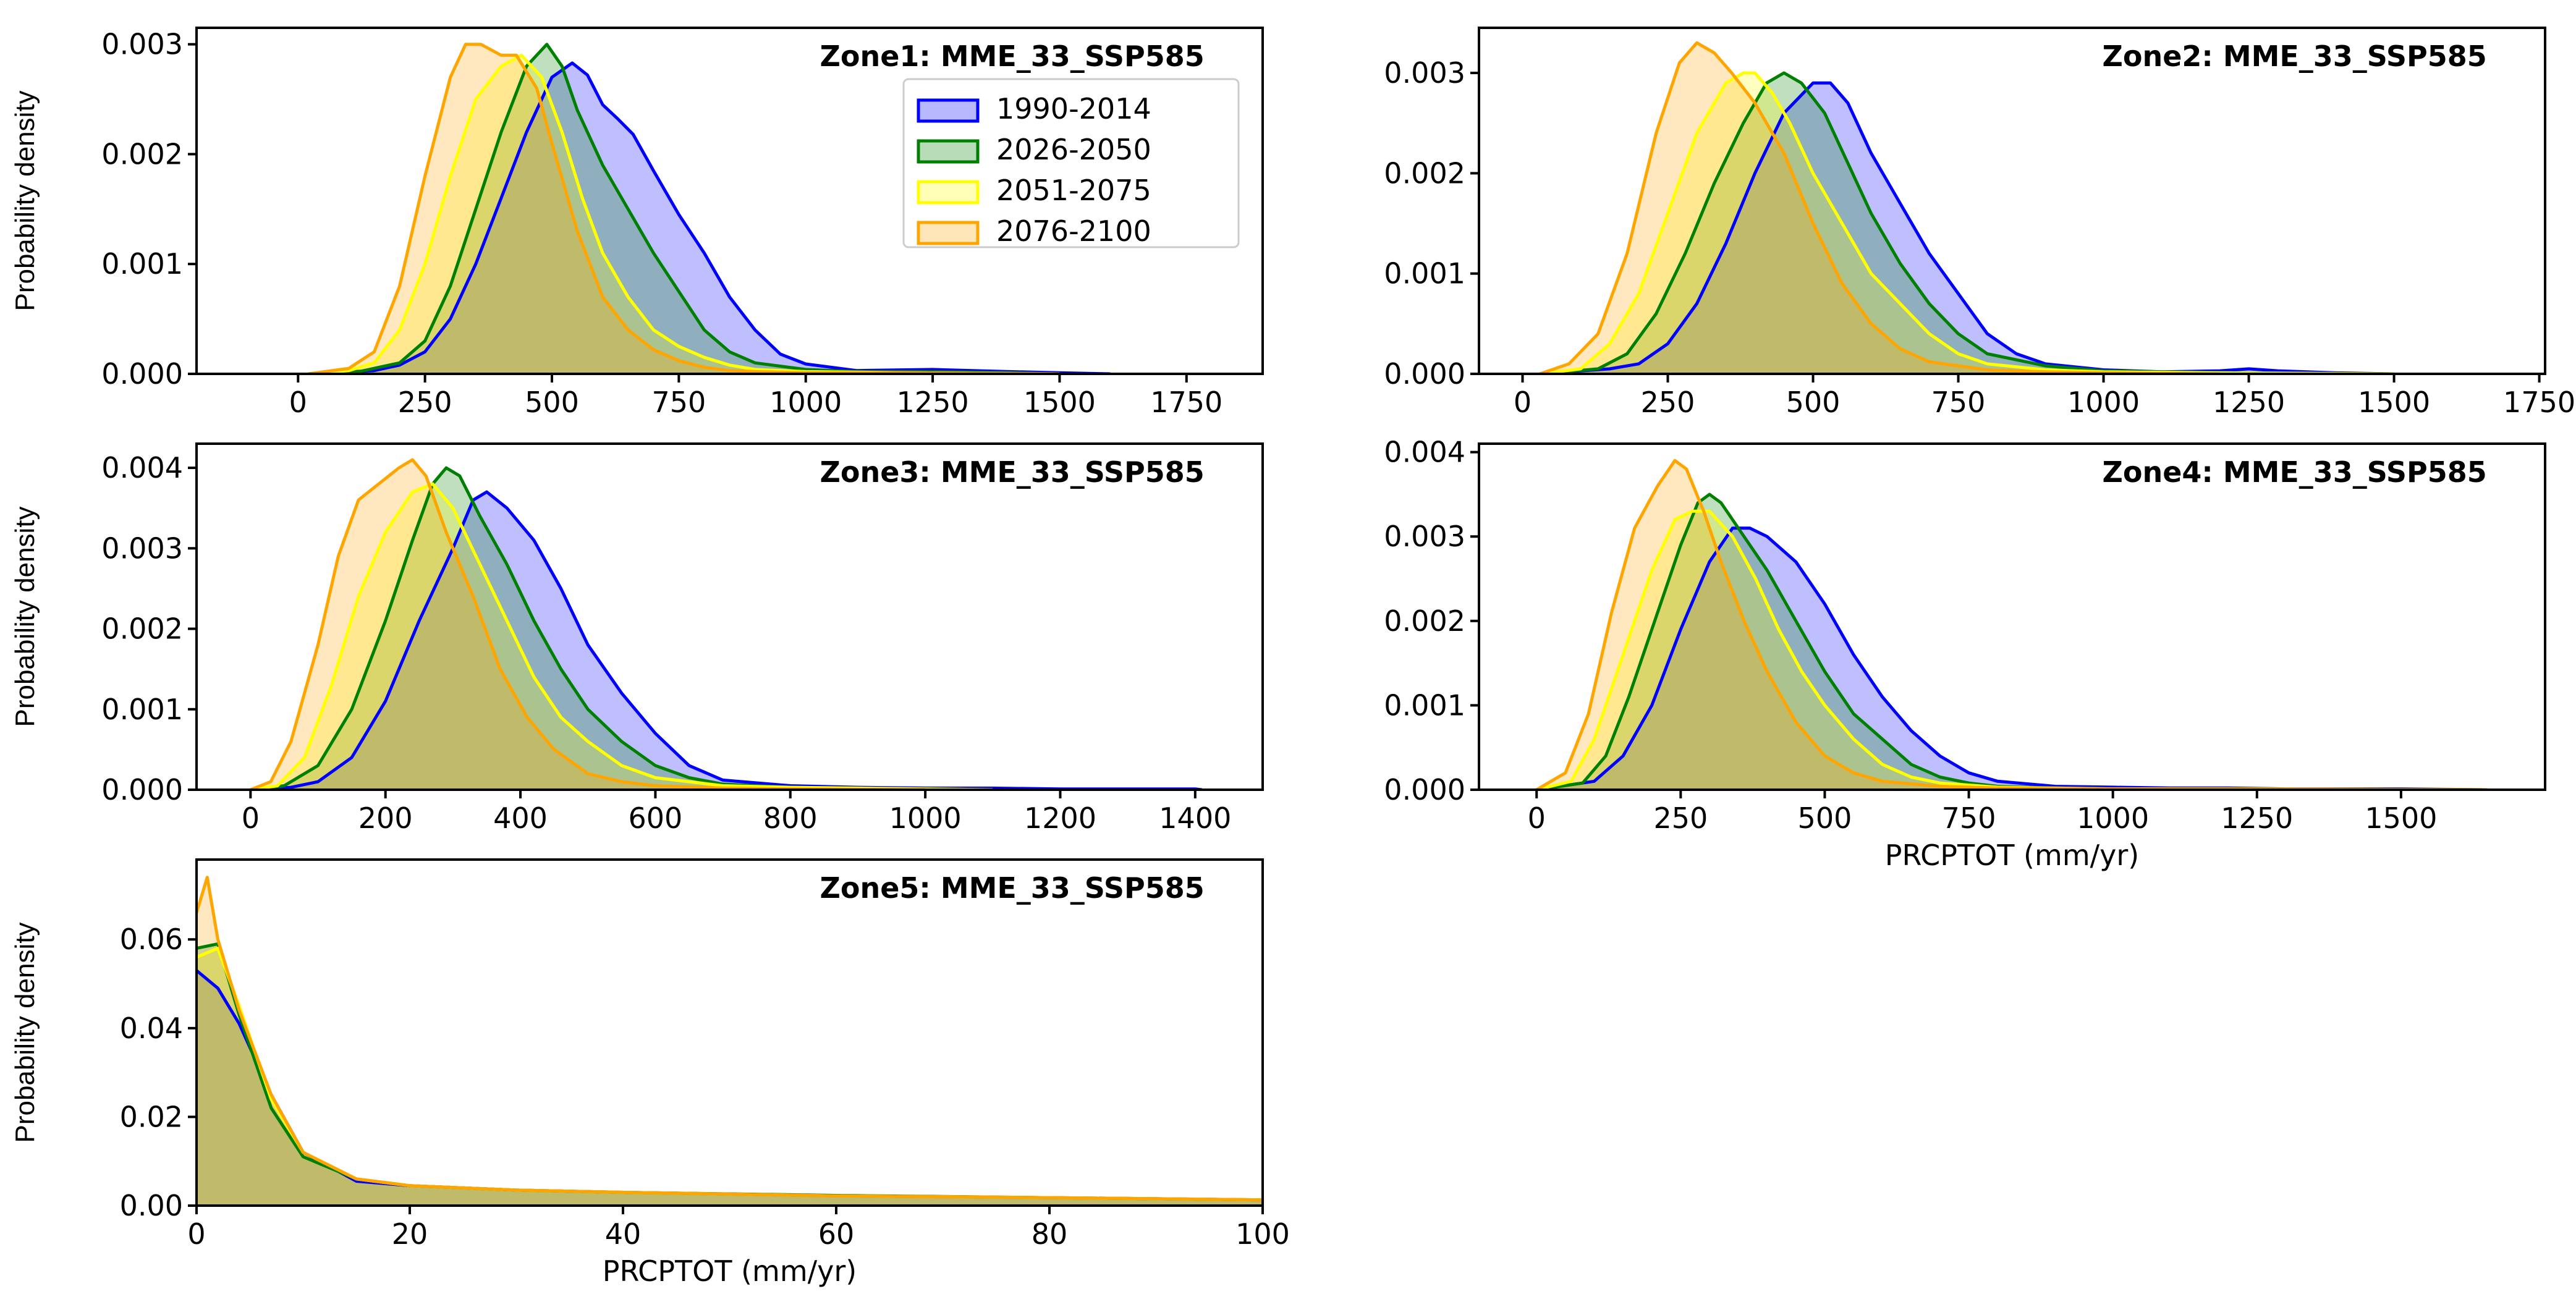  Describe the element at coordinates (623, 1234) in the screenshot. I see `x-tick-label: 40` at that location.